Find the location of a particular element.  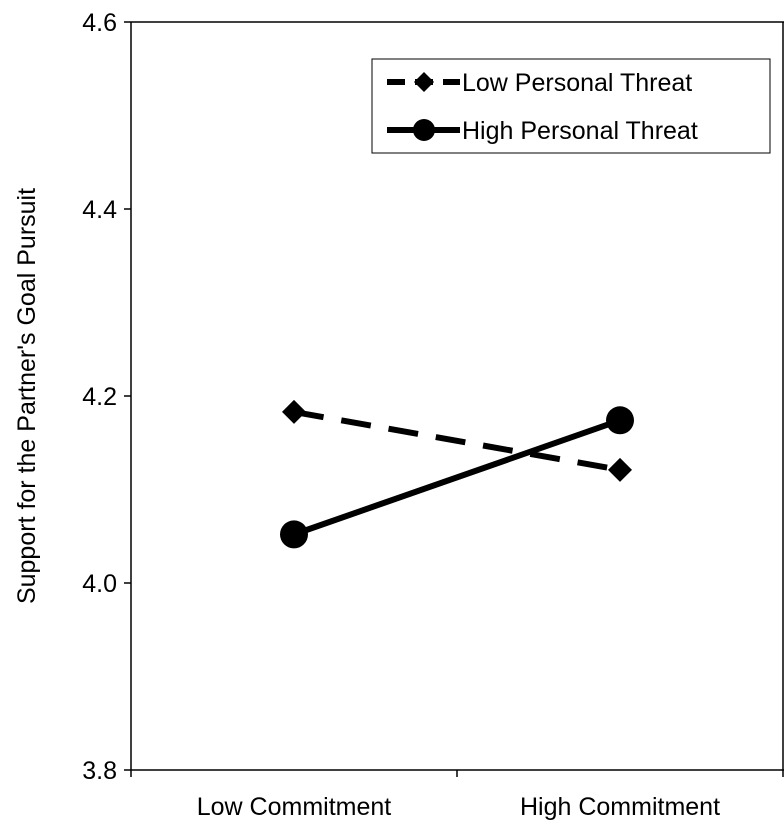

y-tick-label: 4.0 is located at coordinates (99, 584).